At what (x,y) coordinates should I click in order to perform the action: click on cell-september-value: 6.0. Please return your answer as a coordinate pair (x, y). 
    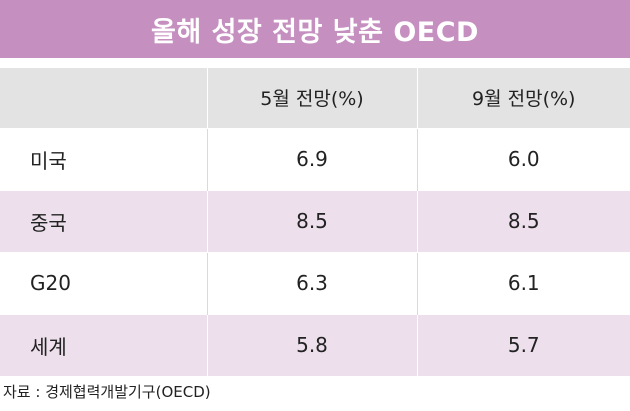
    Looking at the image, I should click on (523, 159).